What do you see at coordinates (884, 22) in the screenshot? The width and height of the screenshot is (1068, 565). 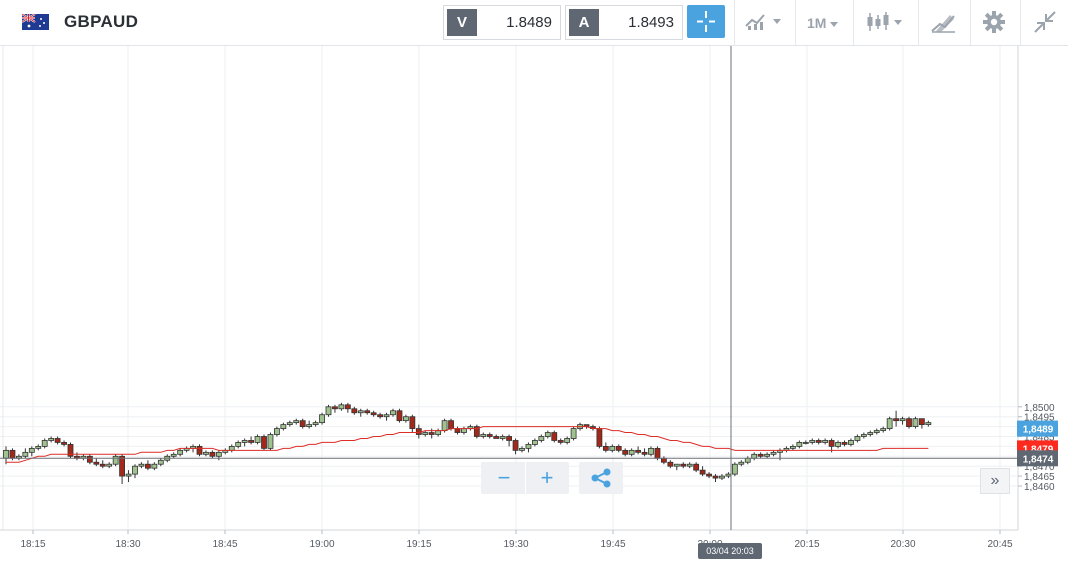 I see `chart-type-button` at bounding box center [884, 22].